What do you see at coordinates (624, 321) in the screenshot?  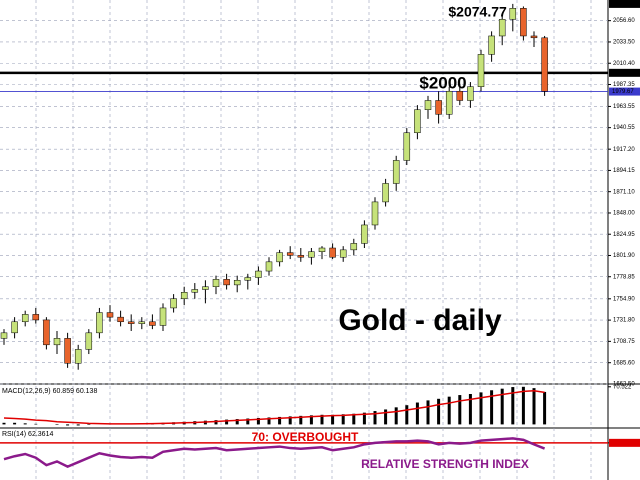 I see `y-tick-label: 1731.80` at bounding box center [624, 321].